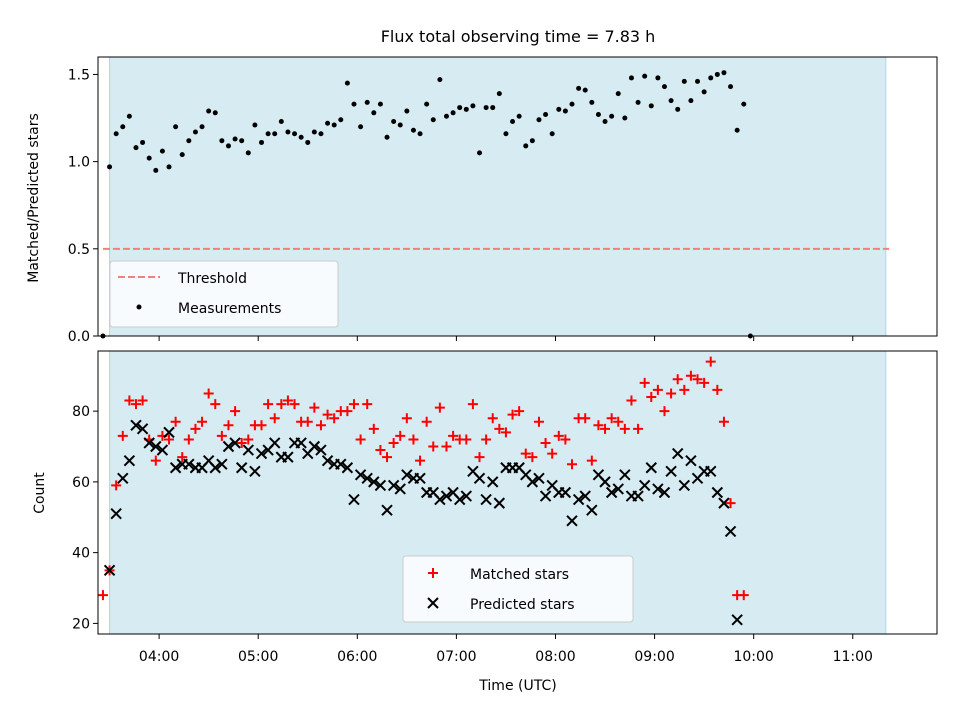  What do you see at coordinates (518, 36) in the screenshot?
I see `chart-title: Flux total observing time = 7.83 h` at bounding box center [518, 36].